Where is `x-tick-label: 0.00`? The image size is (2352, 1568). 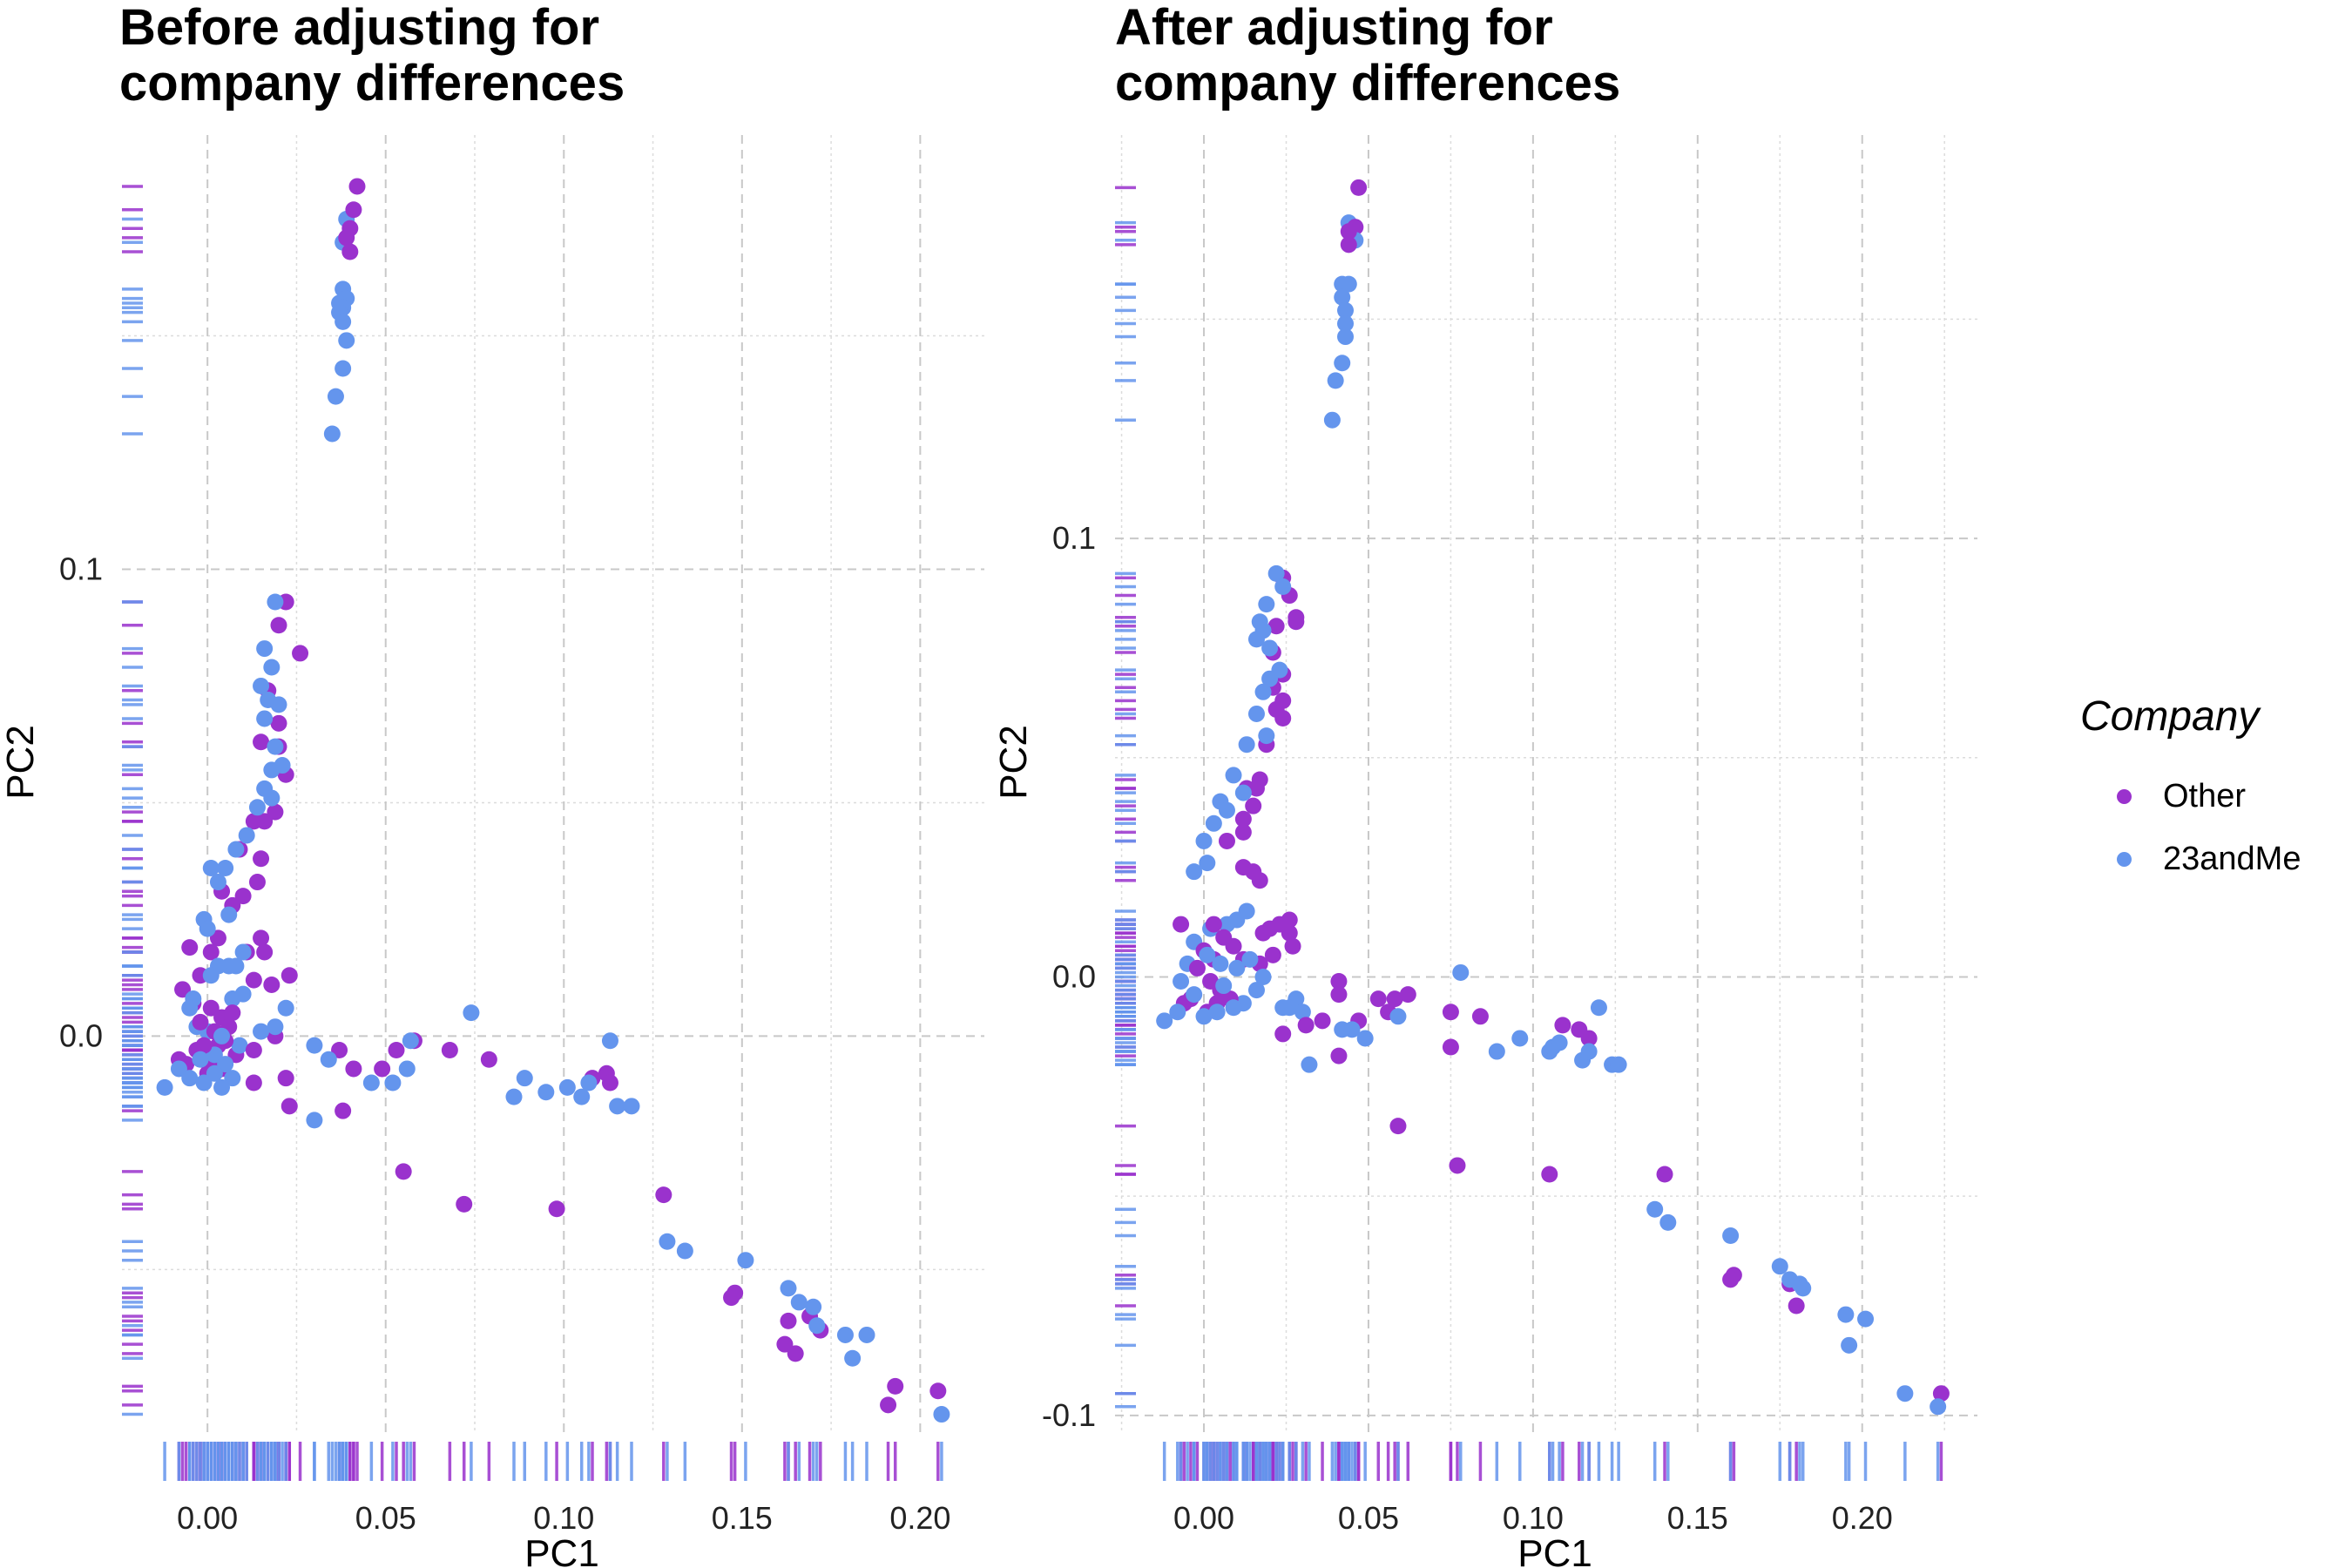
x-tick-label: 0.00 is located at coordinates (207, 1518).